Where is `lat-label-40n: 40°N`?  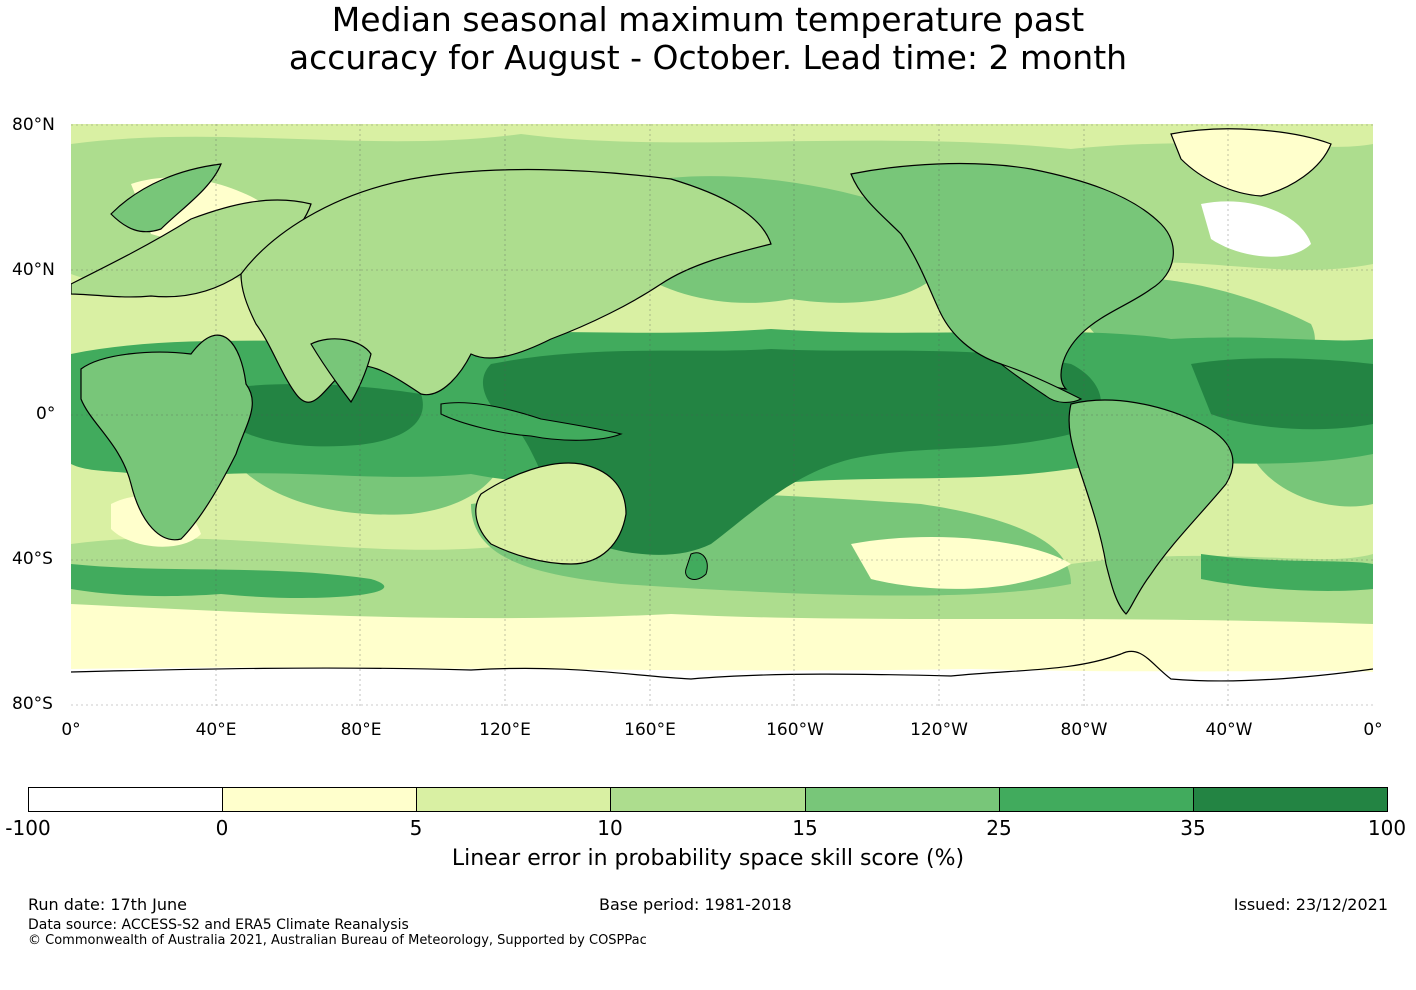 lat-label-40n: 40°N is located at coordinates (33, 270).